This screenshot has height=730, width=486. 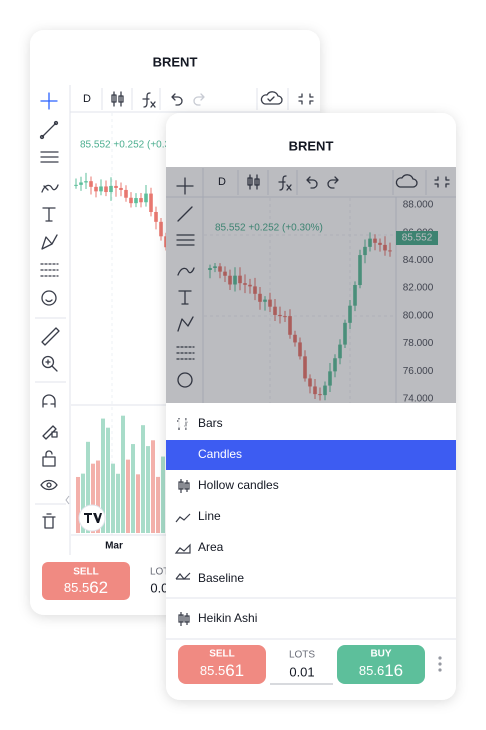 I want to click on title: BRENT, so click(x=311, y=145).